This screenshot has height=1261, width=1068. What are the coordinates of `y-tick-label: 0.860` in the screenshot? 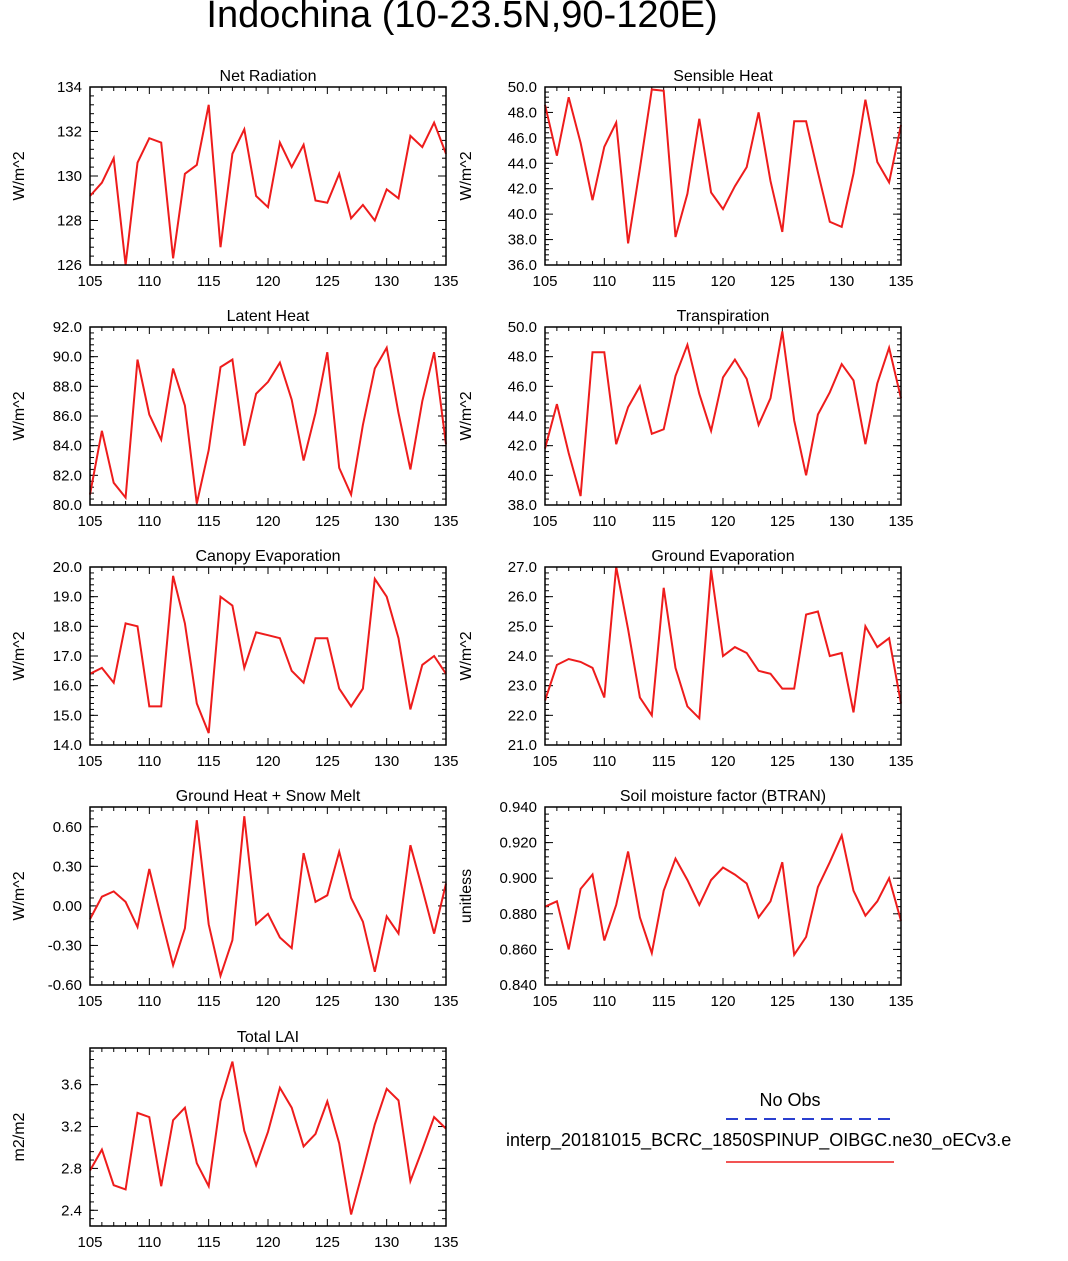 It's located at (518, 949).